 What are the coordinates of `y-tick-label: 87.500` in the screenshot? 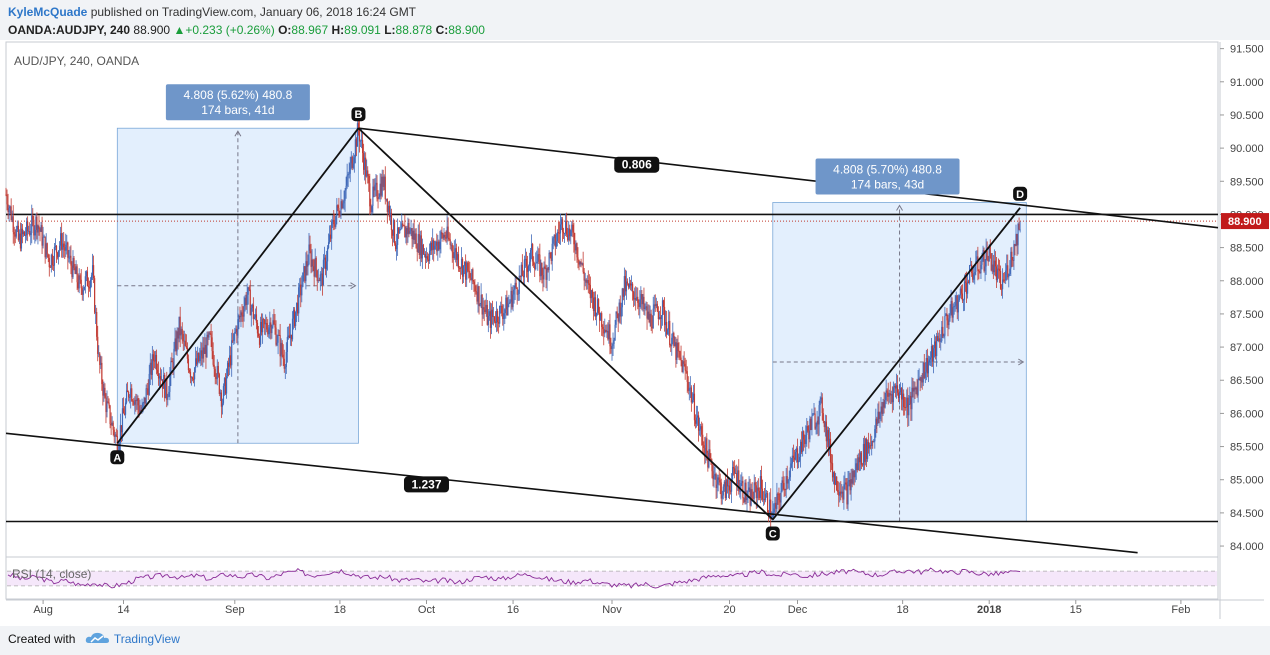 It's located at (1247, 315).